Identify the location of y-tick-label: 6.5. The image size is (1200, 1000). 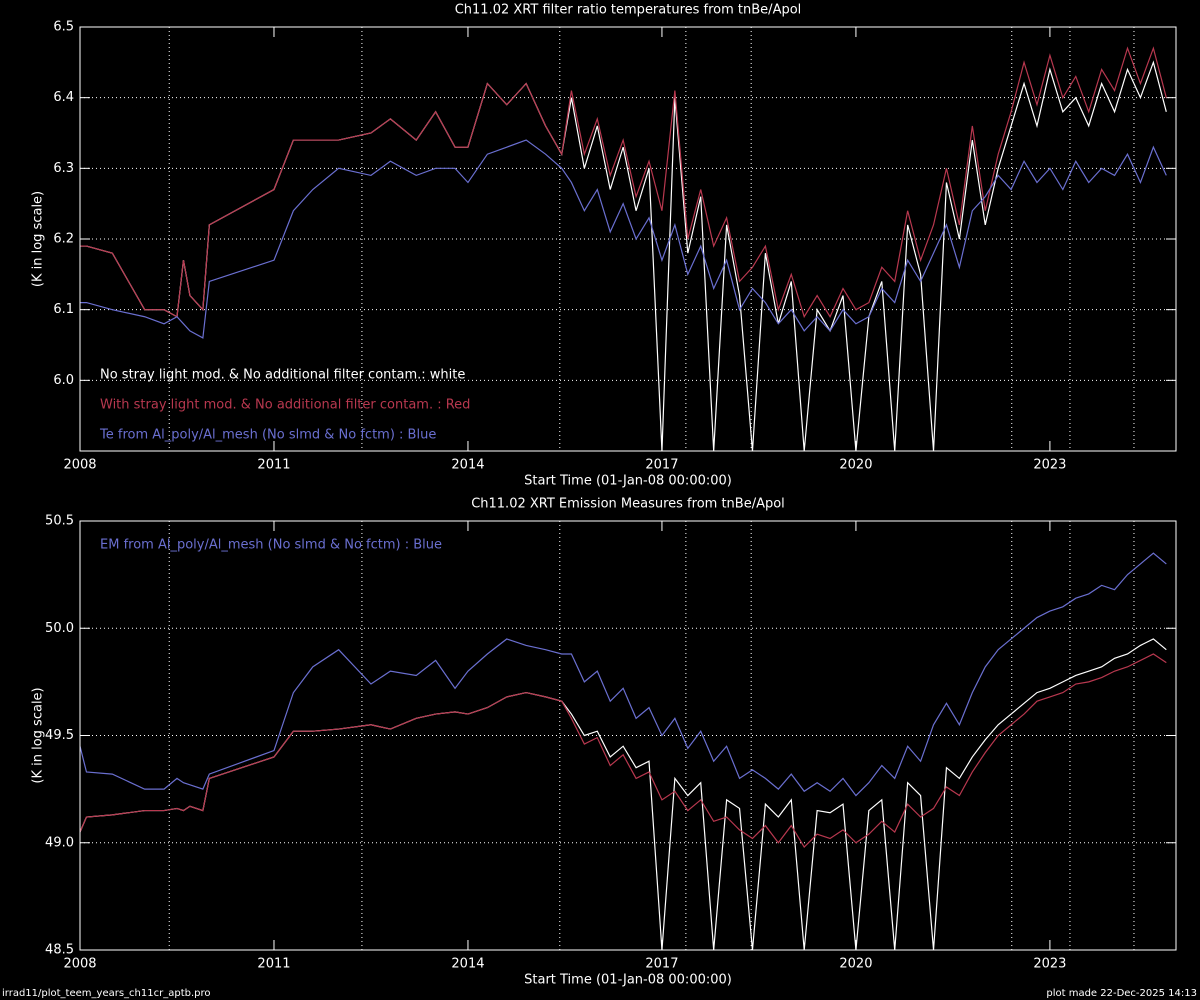
(63, 27).